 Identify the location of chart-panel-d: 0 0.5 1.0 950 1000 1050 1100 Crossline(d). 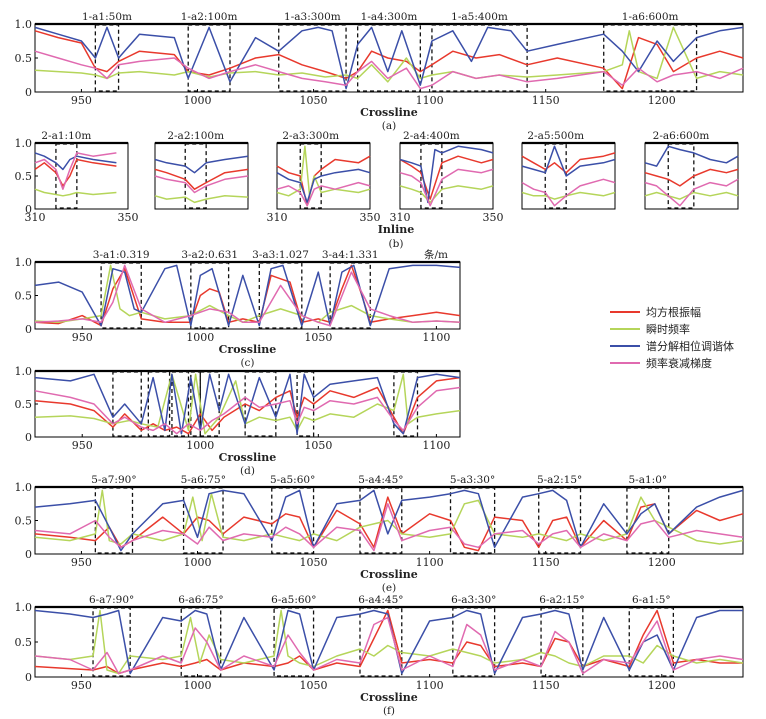
(238, 421).